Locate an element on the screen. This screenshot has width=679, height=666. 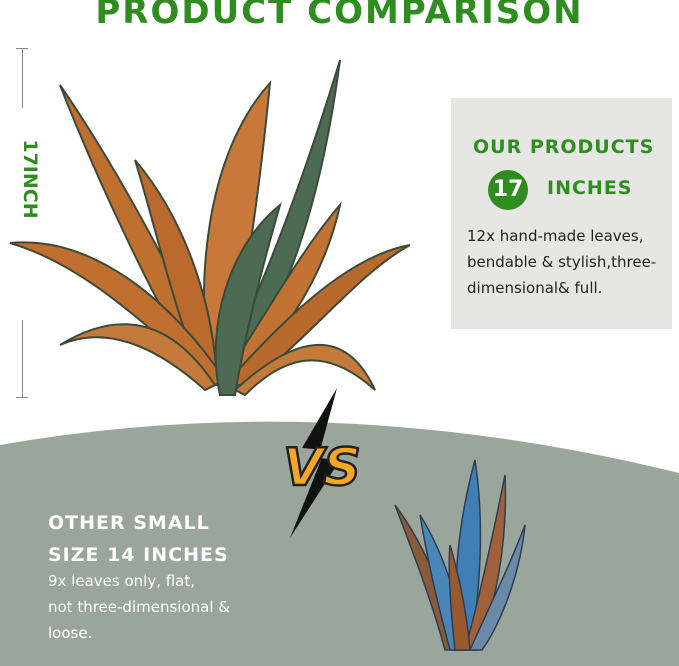
other-desc-line2: not three-dimensional & is located at coordinates (139, 607).